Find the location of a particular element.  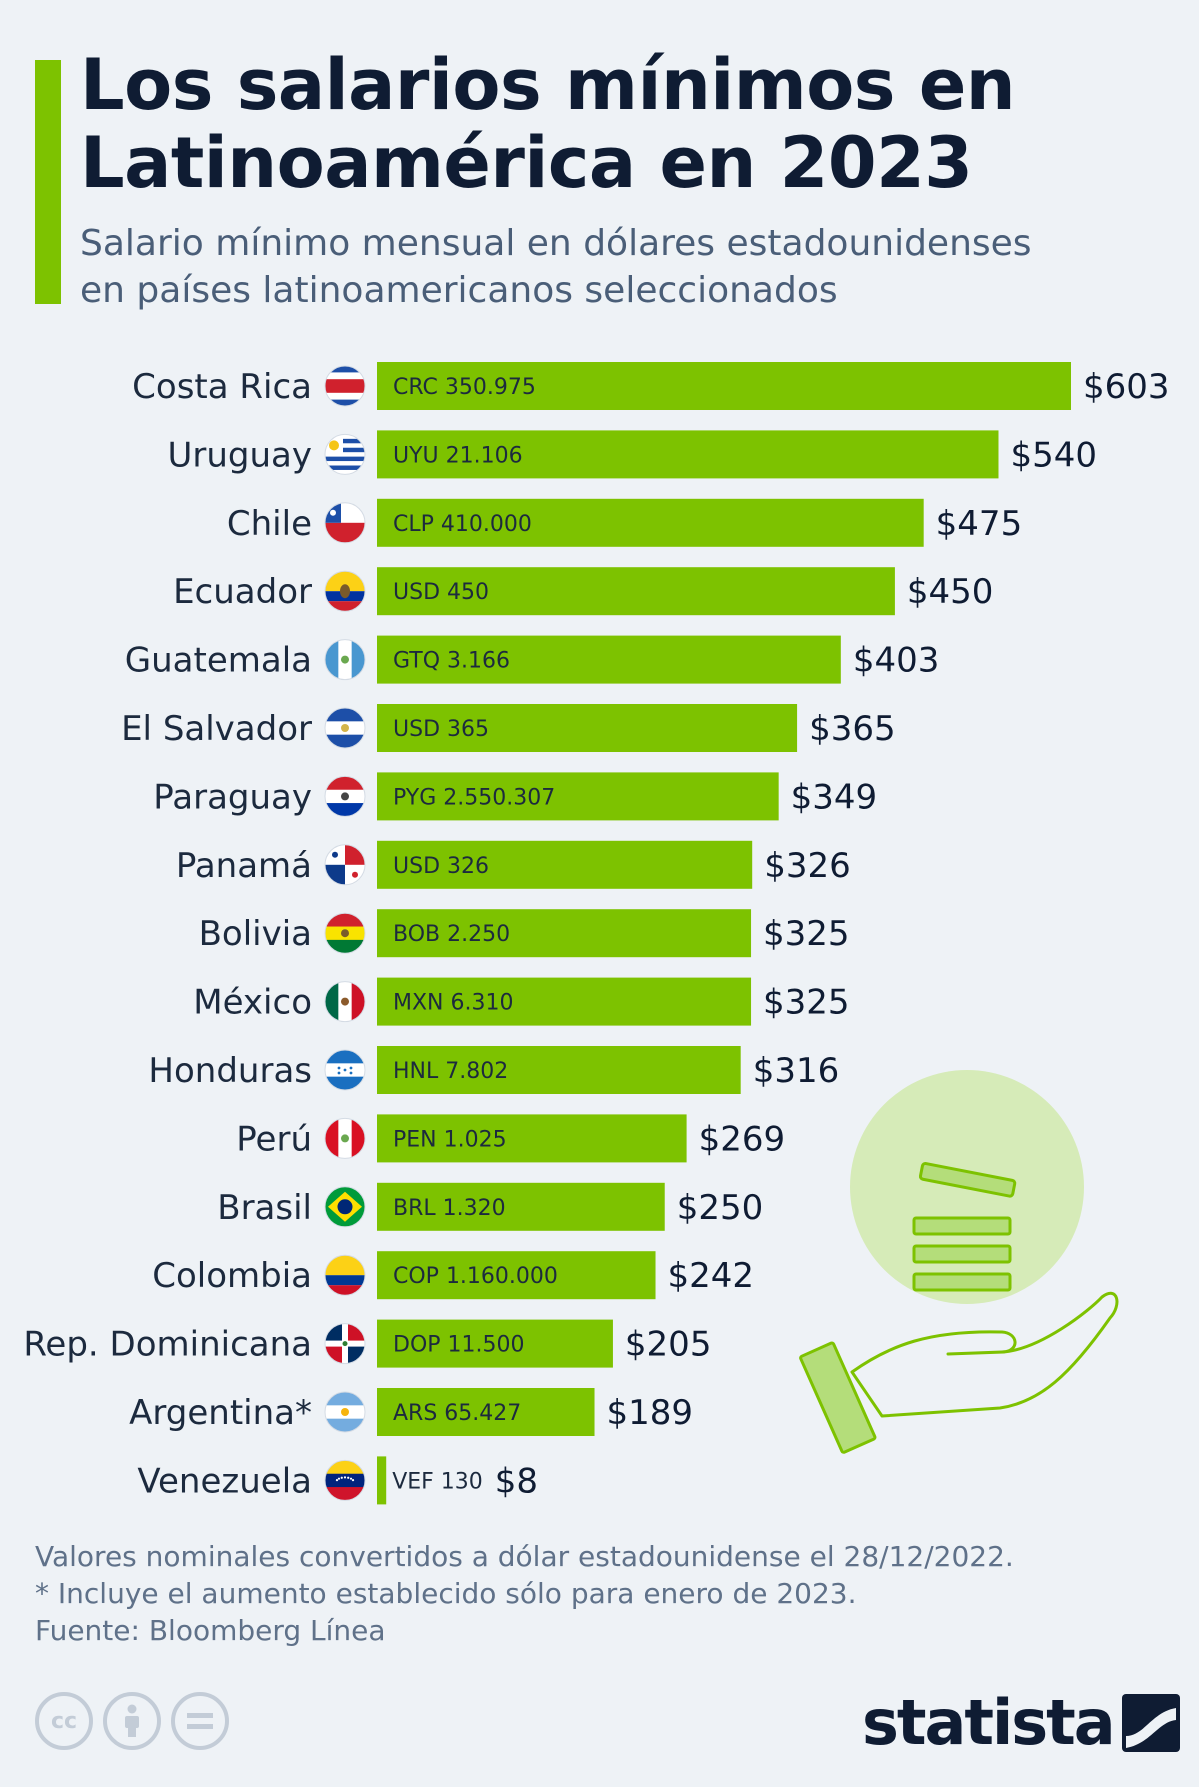

category-label: Argentina* is located at coordinates (220, 1413).